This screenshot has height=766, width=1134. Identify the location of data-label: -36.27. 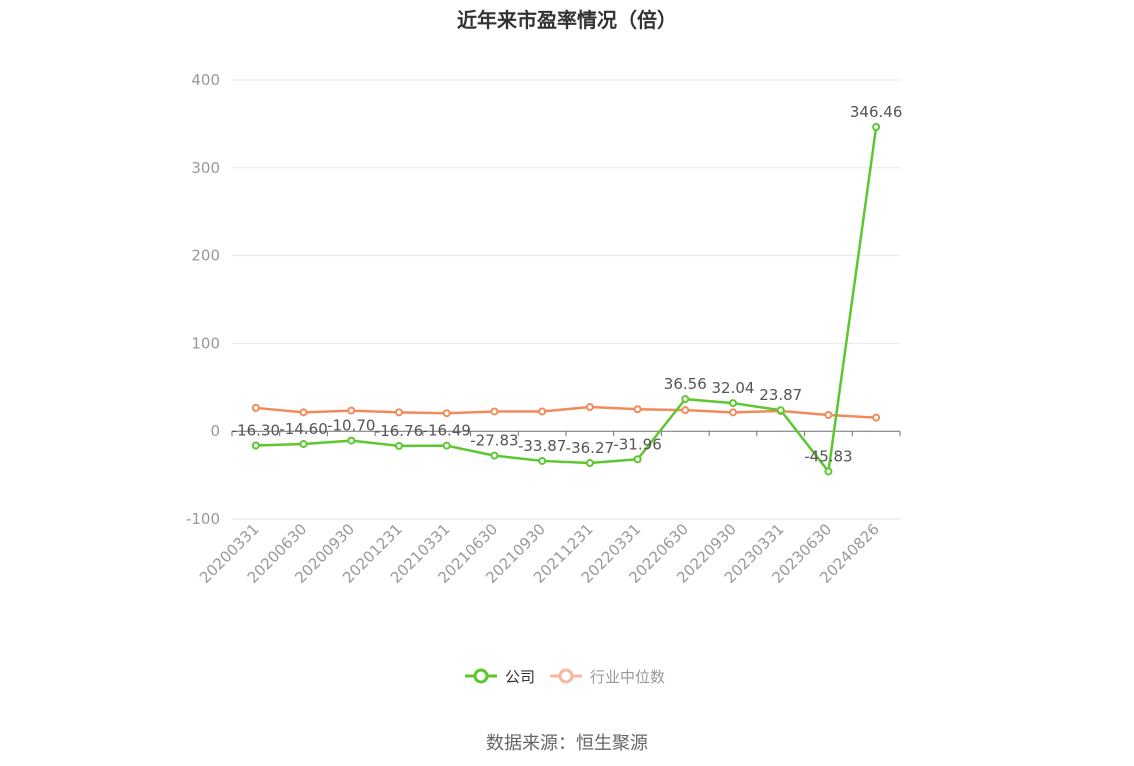
(590, 448).